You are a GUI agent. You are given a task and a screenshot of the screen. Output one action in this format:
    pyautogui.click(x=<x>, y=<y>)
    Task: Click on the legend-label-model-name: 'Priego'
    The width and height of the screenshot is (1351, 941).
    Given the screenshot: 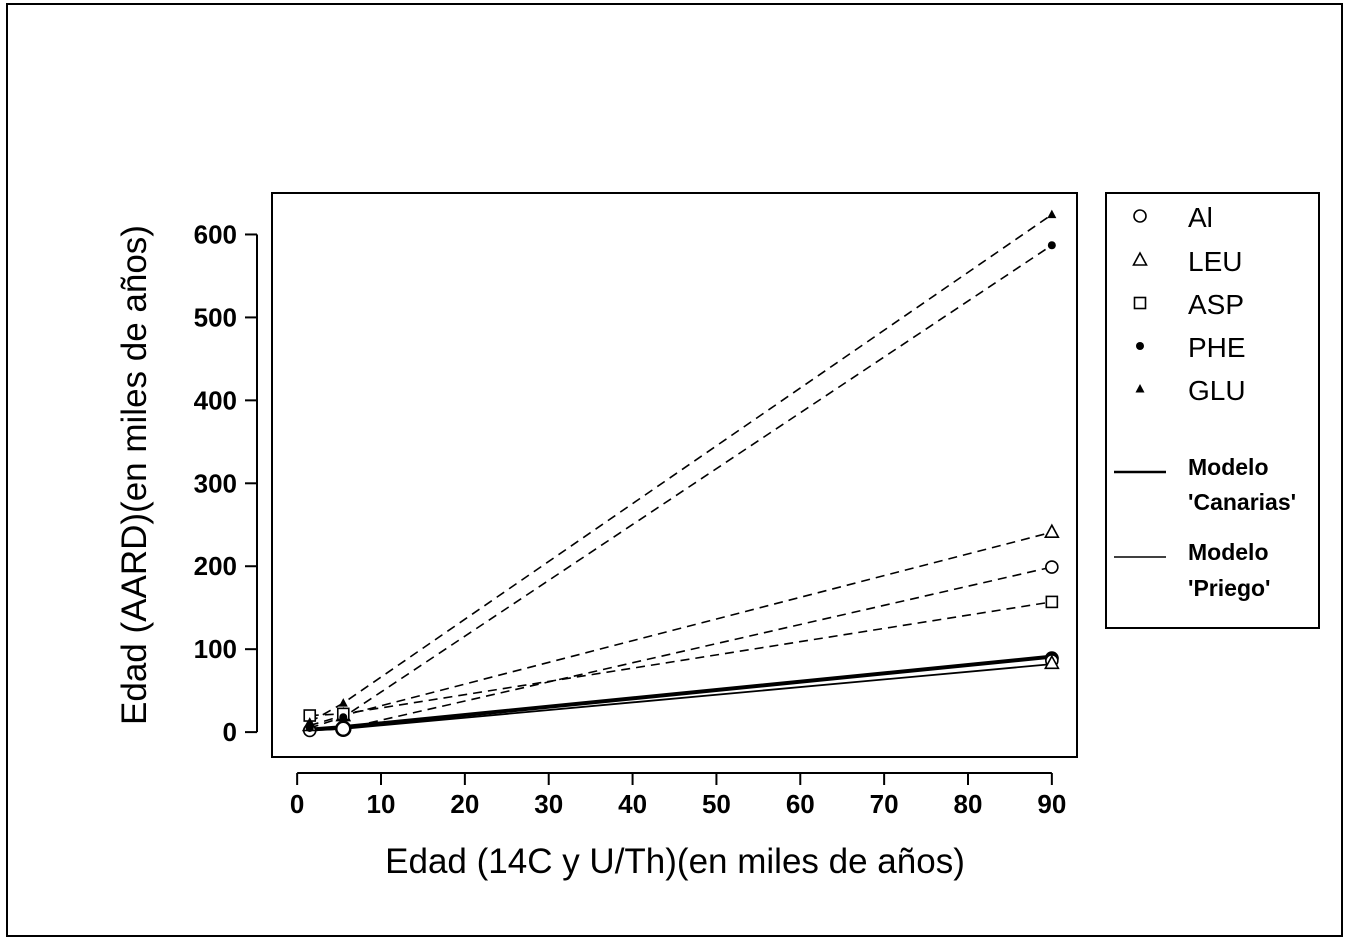 What is the action you would take?
    pyautogui.click(x=1229, y=588)
    